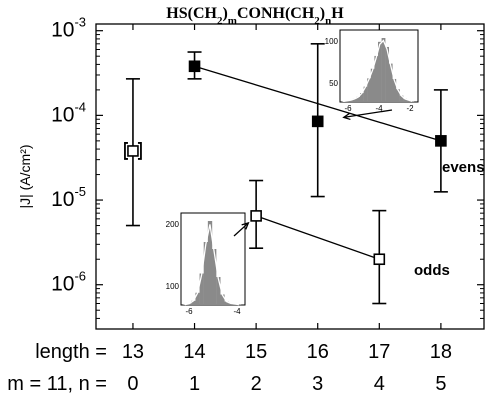  What do you see at coordinates (256, 384) in the screenshot?
I see `x-tick-label: 2` at bounding box center [256, 384].